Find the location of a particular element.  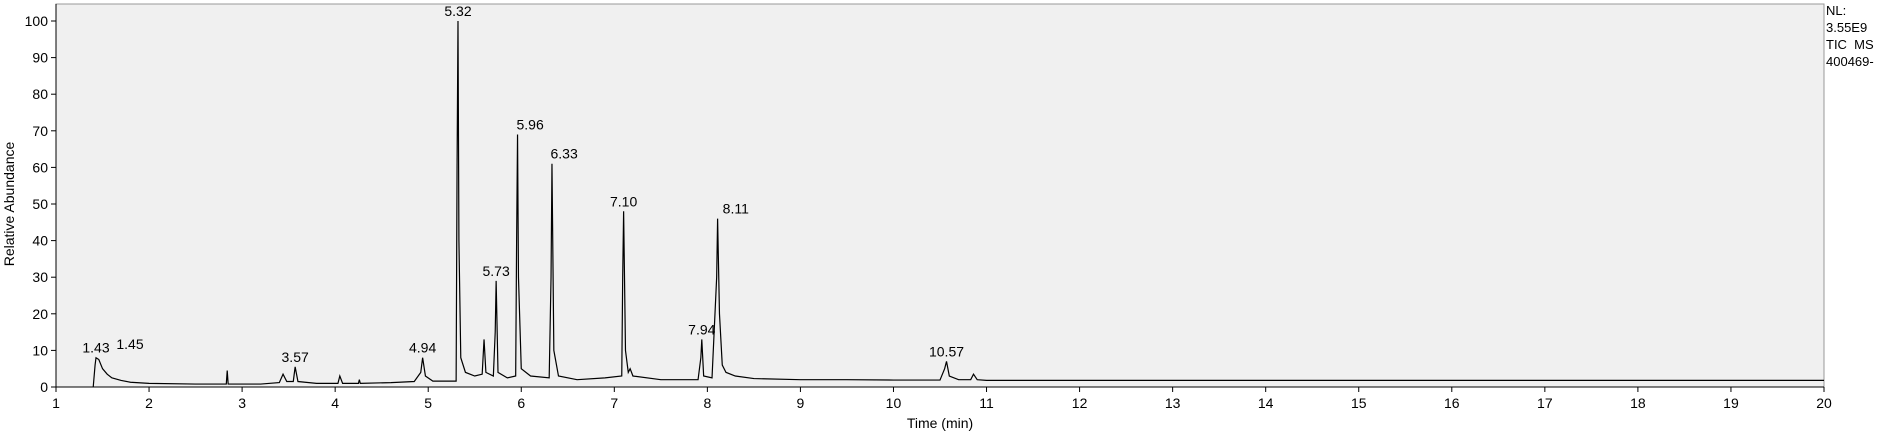

x-tick-label: 14 is located at coordinates (1266, 403).